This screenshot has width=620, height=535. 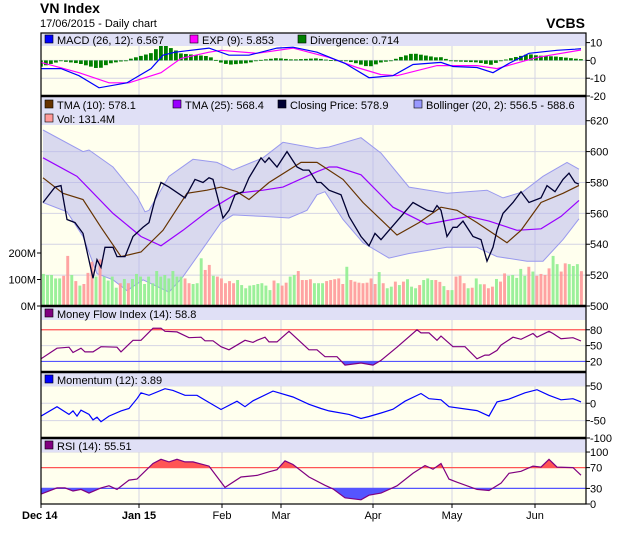 I want to click on bollinger-legend-label: Bollinger (20, 2): 556.5 - 588.6, so click(x=500, y=106).